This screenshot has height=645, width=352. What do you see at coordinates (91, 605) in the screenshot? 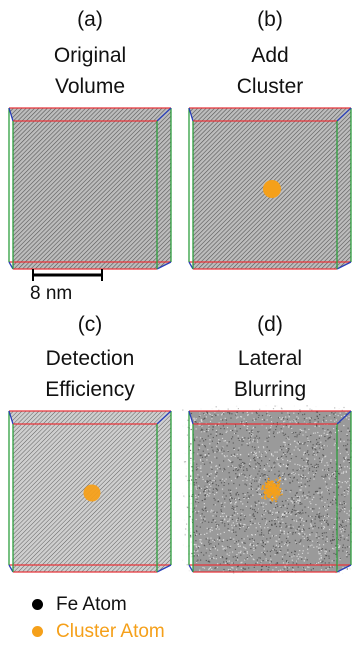
I see `legend-label-fe: Fe Atom` at bounding box center [91, 605].